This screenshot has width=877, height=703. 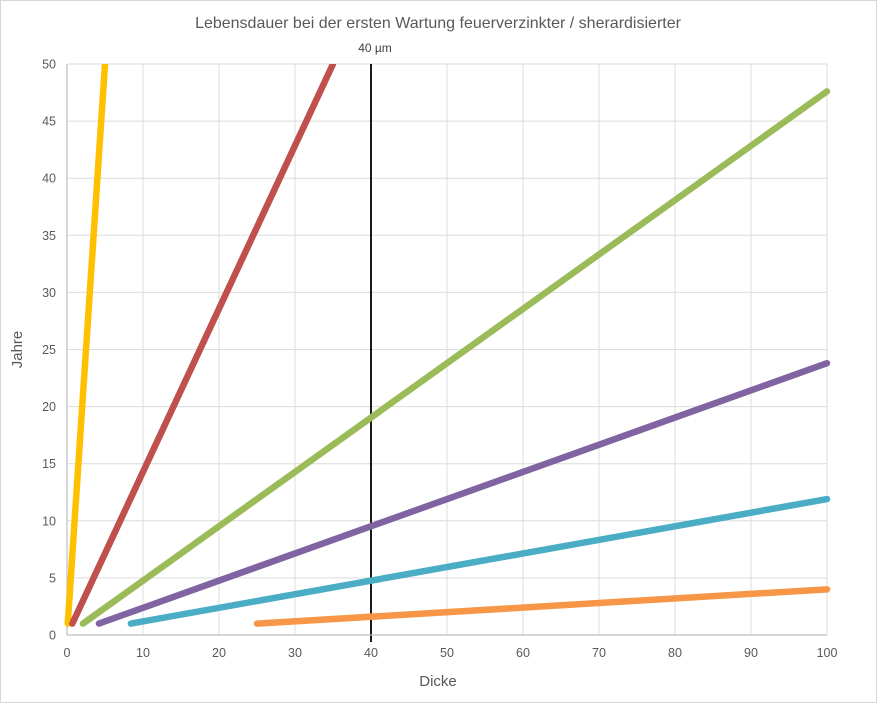 What do you see at coordinates (523, 653) in the screenshot?
I see `x-tick-label: 60` at bounding box center [523, 653].